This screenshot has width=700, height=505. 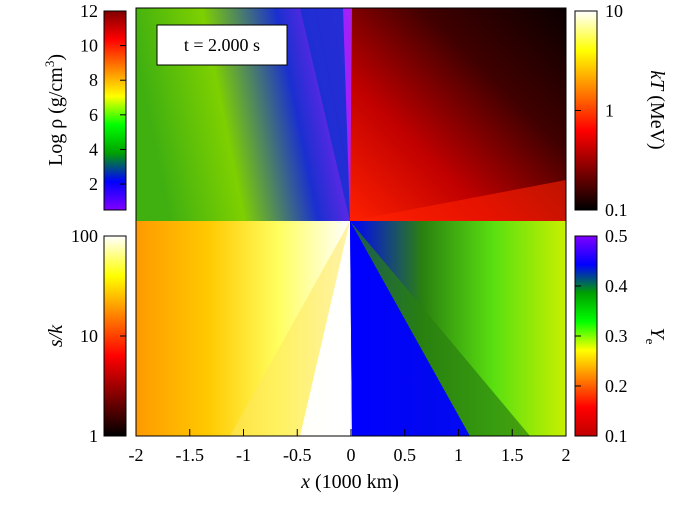 What do you see at coordinates (89, 336) in the screenshot?
I see `colorbar-entropy-tick-label: 10` at bounding box center [89, 336].